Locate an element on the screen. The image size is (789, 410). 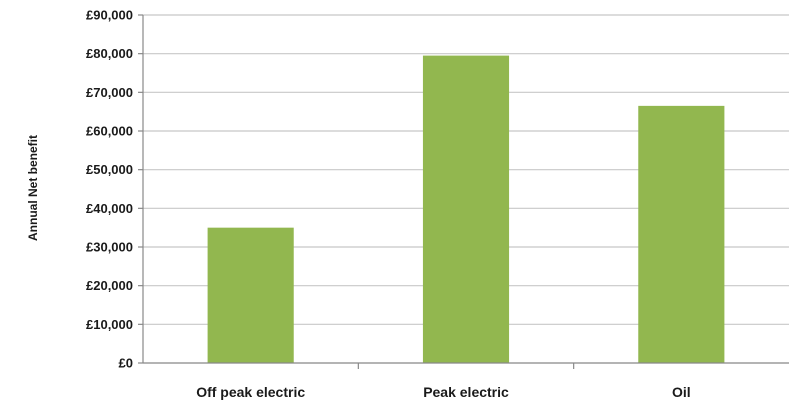
x-tick-label: Oil is located at coordinates (681, 392).